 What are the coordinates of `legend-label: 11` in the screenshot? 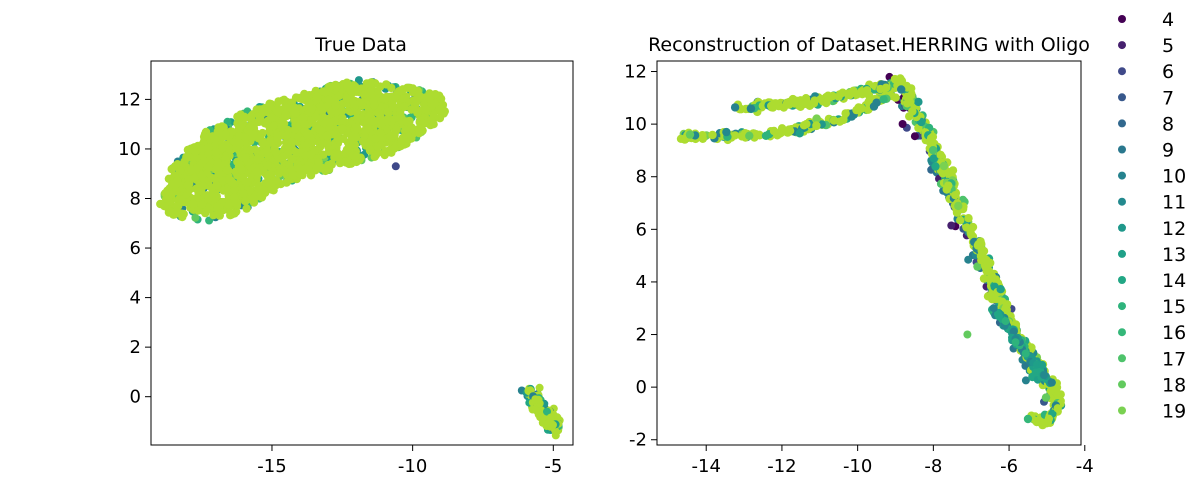 It's located at (1174, 203).